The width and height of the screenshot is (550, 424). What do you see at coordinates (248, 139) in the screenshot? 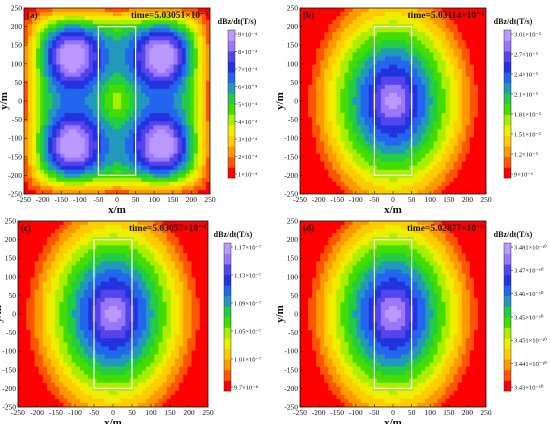
I see `colorbar-tick-label: 3×10⁻⁴` at bounding box center [248, 139].